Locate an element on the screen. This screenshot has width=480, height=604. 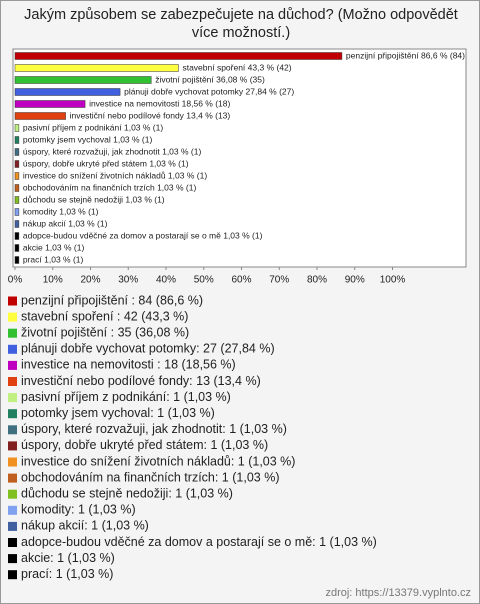
x-tick-label: 0% is located at coordinates (15, 280).